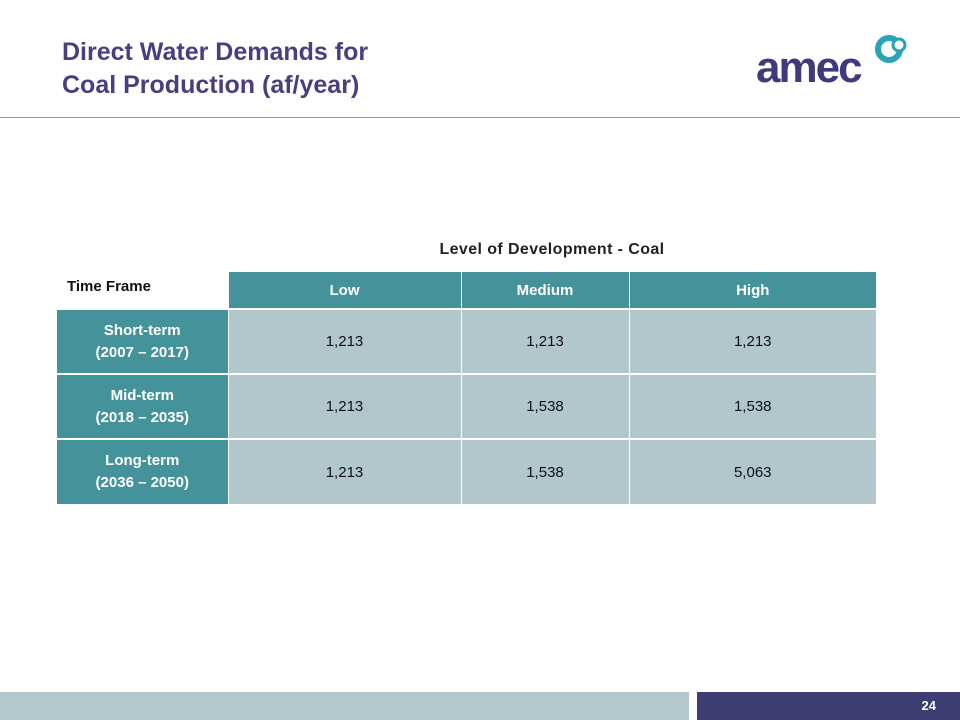  I want to click on column-header-high: High, so click(752, 290).